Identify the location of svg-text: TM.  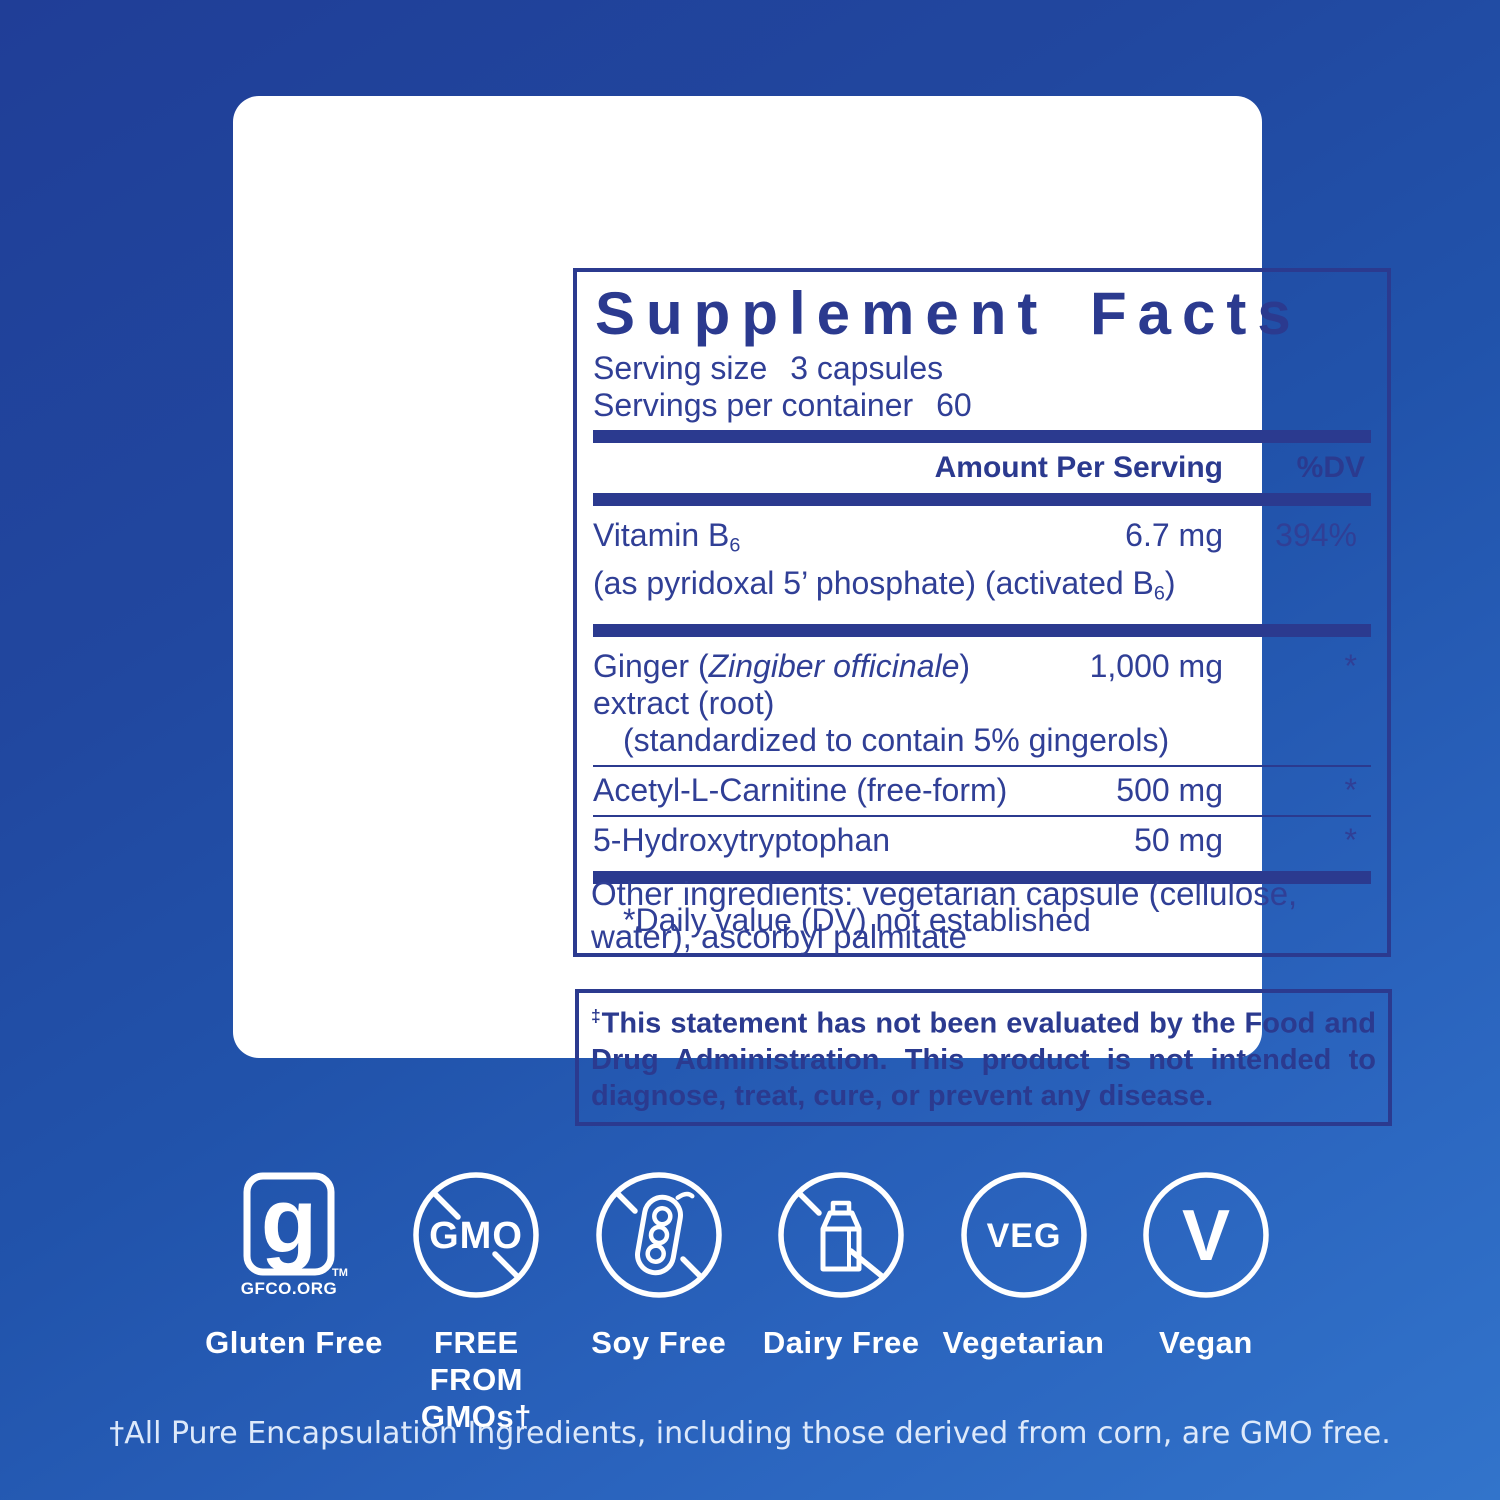
(340, 1273).